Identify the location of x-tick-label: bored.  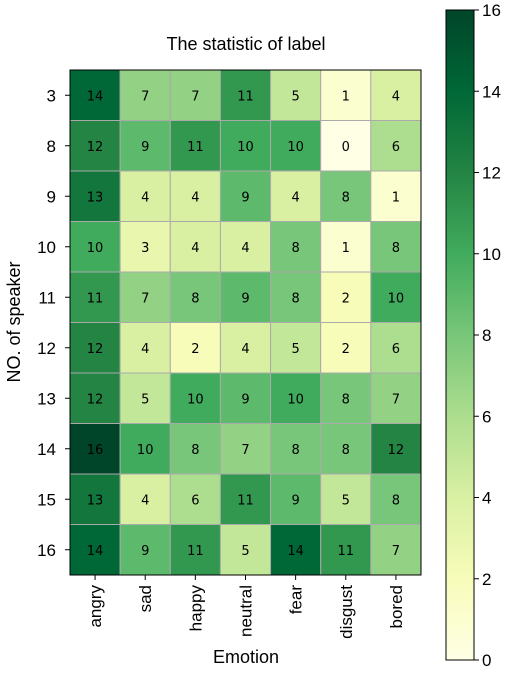
(396, 606).